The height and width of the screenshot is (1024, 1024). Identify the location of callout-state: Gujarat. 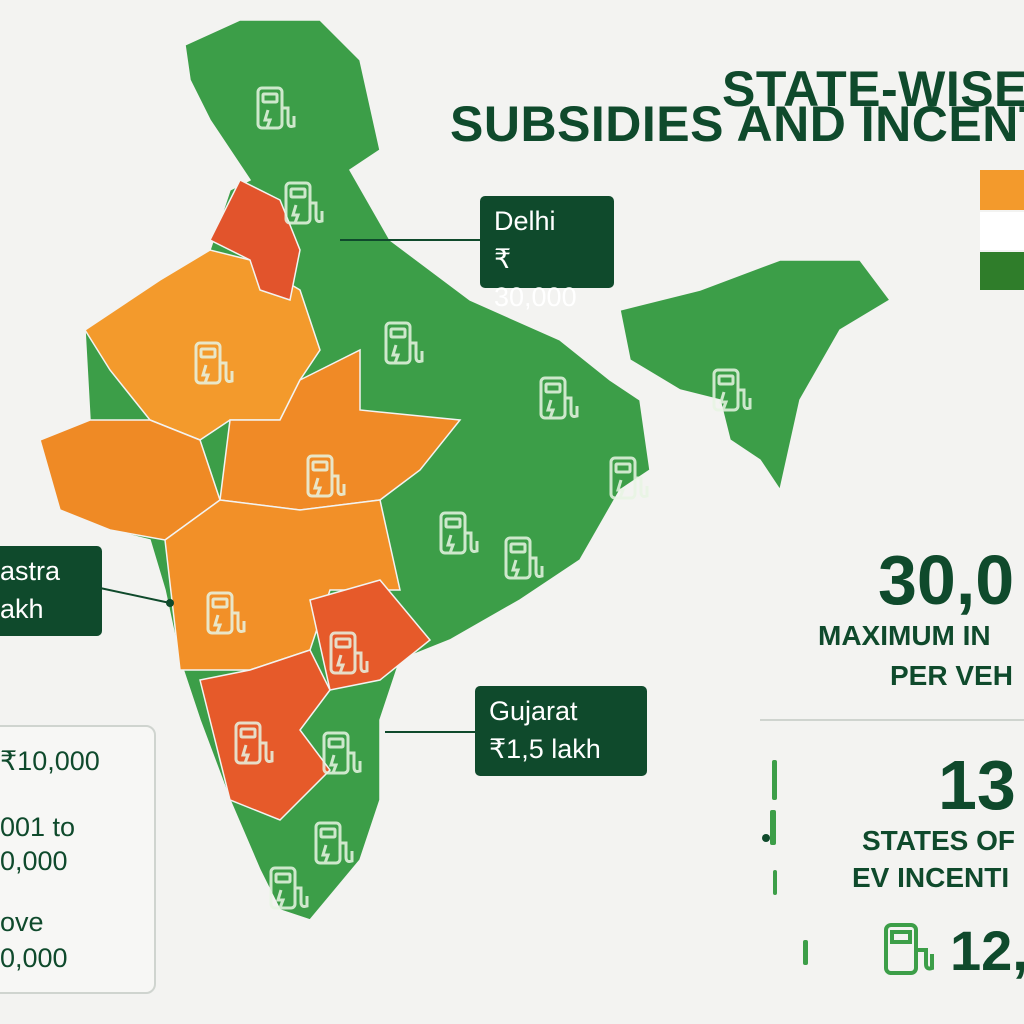
(533, 711).